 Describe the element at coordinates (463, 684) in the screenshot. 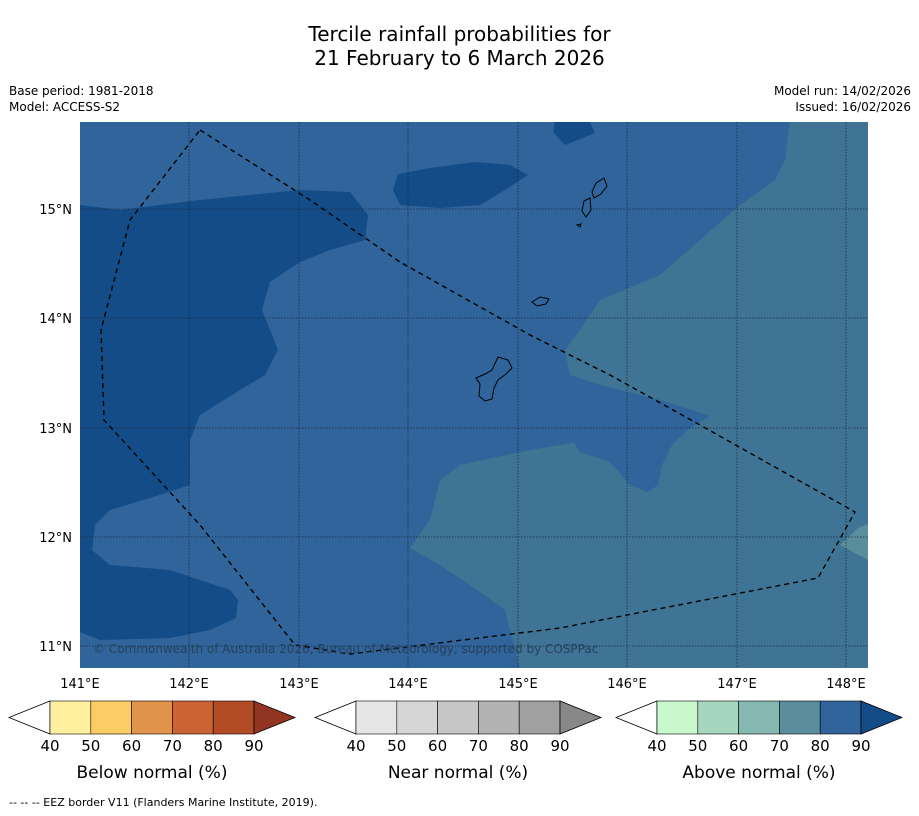

I see `lon-tick-labels: 141°E 142°E 143°E 144°E 145°E 146°E 147°E 148°E` at that location.